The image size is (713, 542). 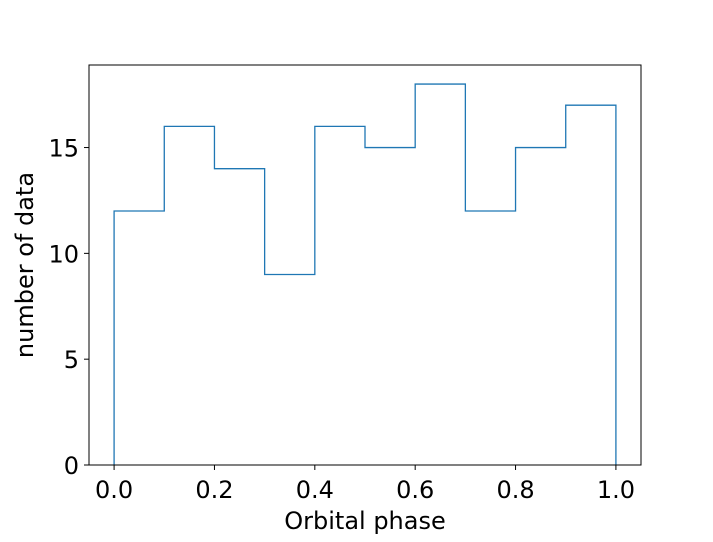 What do you see at coordinates (25, 265) in the screenshot?
I see `y-axis-label: number of data` at bounding box center [25, 265].